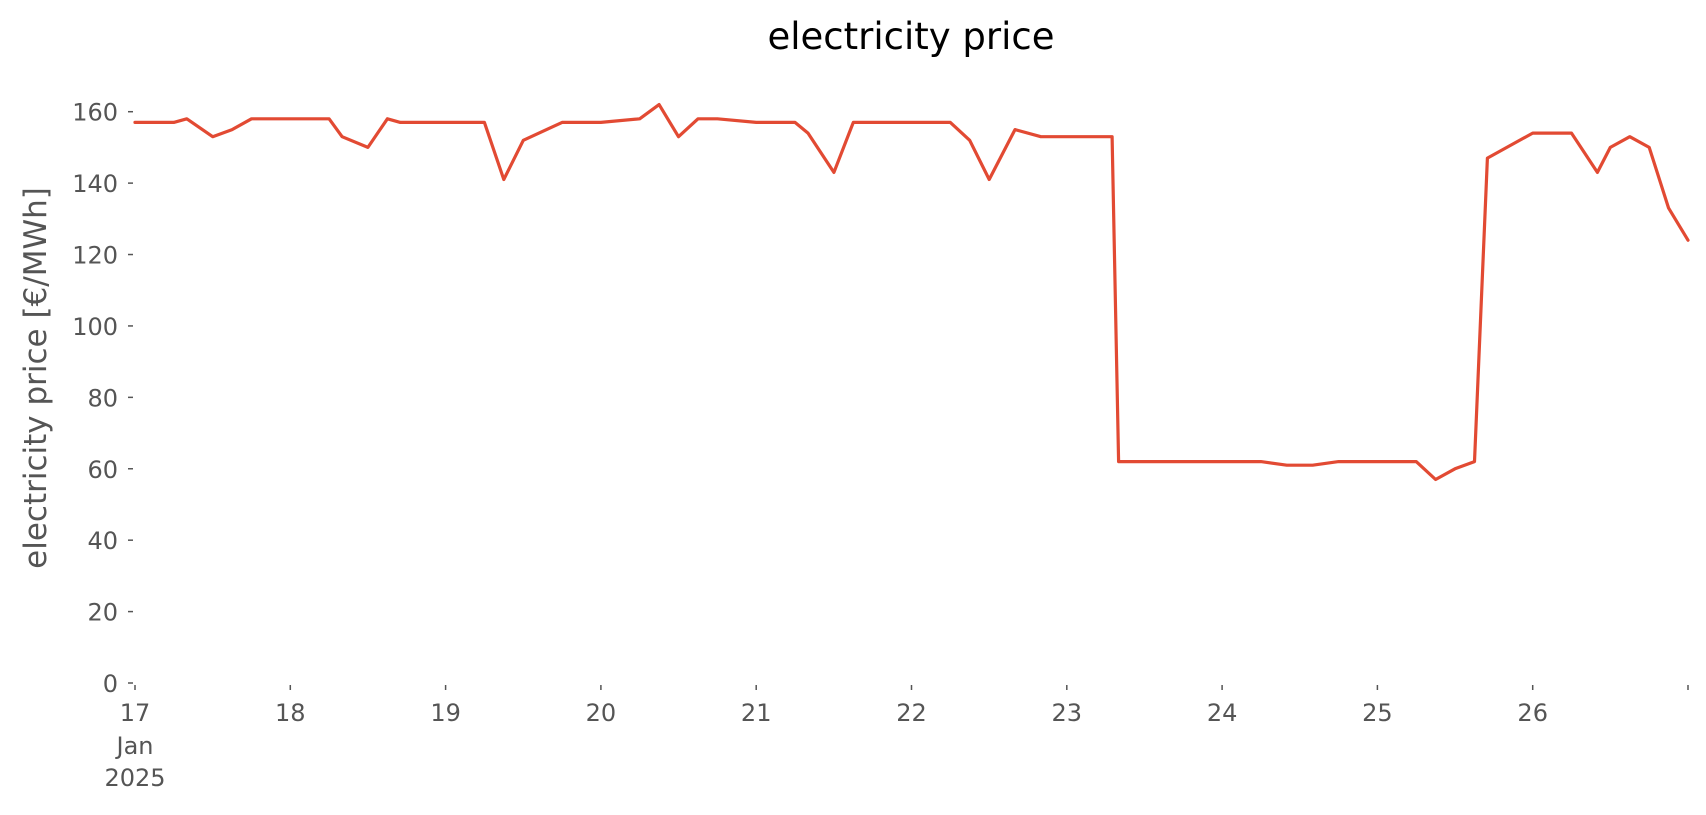  I want to click on y-tick-label: 100, so click(95, 327).